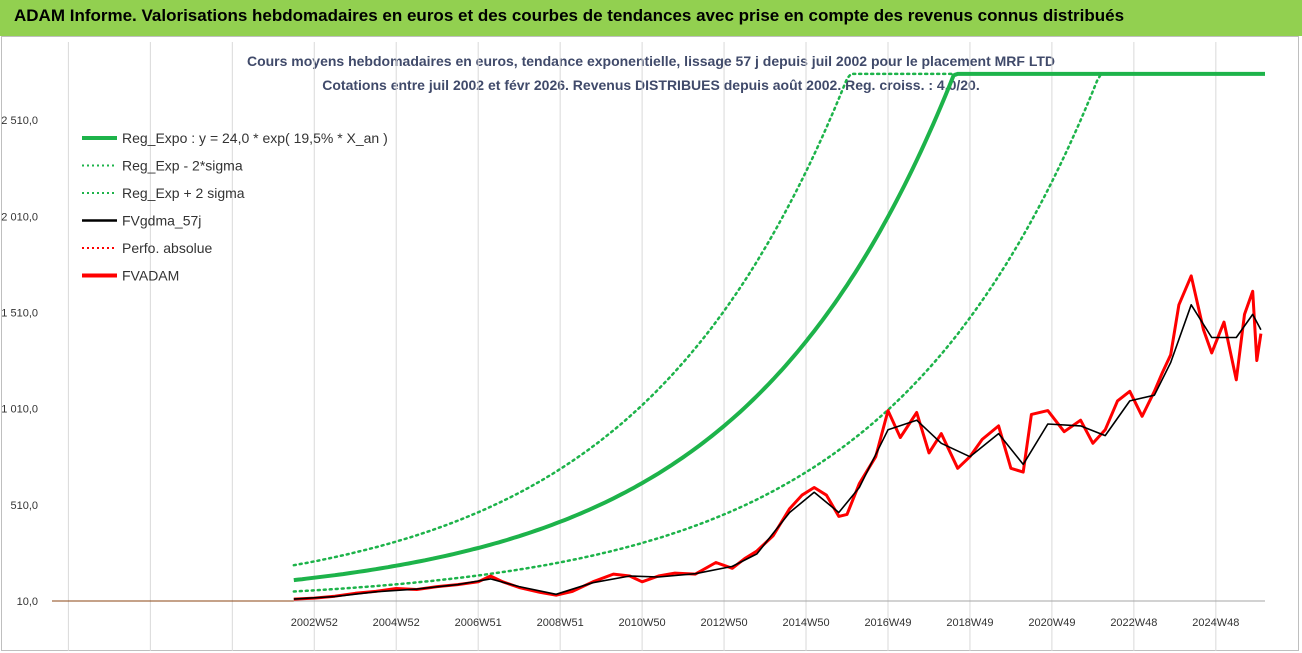 This screenshot has width=1302, height=653. Describe the element at coordinates (167, 248) in the screenshot. I see `legend-label: Perfo. absolue` at that location.